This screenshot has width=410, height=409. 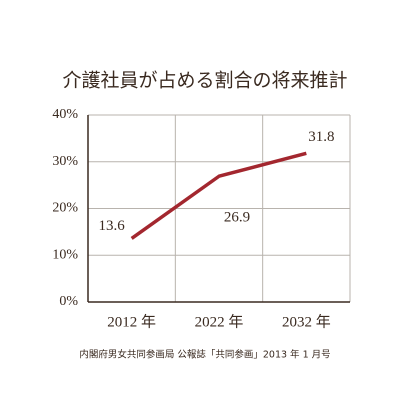 What do you see at coordinates (65, 114) in the screenshot?
I see `y-tick-label: 40%` at bounding box center [65, 114].